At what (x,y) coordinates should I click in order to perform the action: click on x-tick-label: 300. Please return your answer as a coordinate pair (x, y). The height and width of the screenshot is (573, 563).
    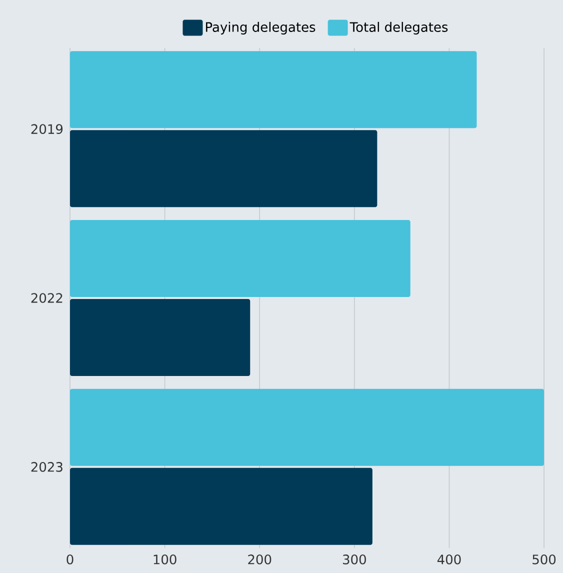
    Looking at the image, I should click on (354, 559).